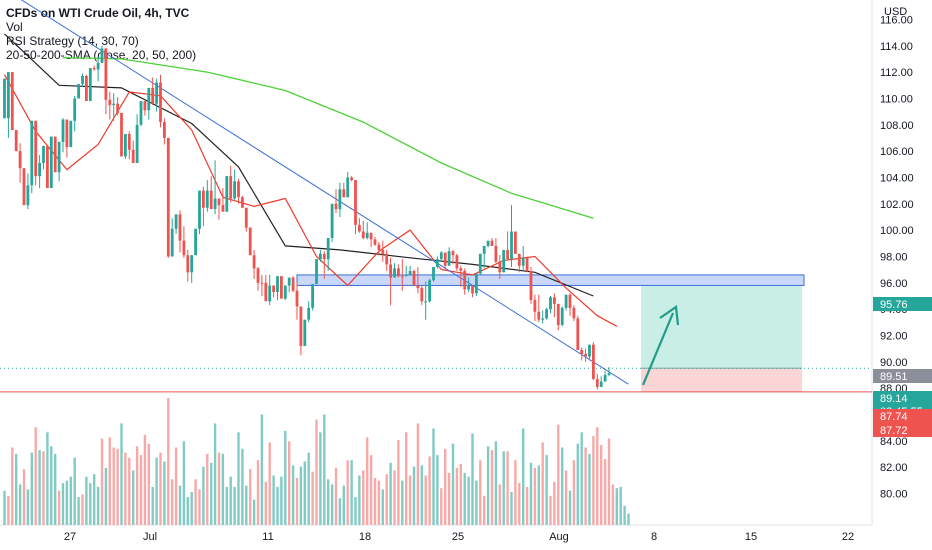 This screenshot has width=932, height=550. I want to click on price-tag-label: 95.76, so click(894, 305).